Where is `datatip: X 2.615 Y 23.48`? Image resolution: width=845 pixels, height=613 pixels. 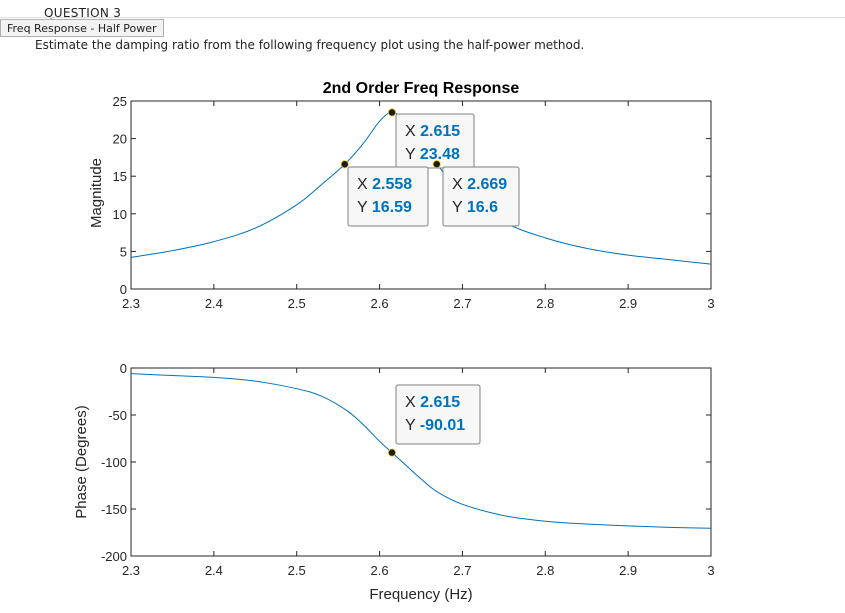 datatip: X 2.615 Y 23.48 is located at coordinates (431, 138).